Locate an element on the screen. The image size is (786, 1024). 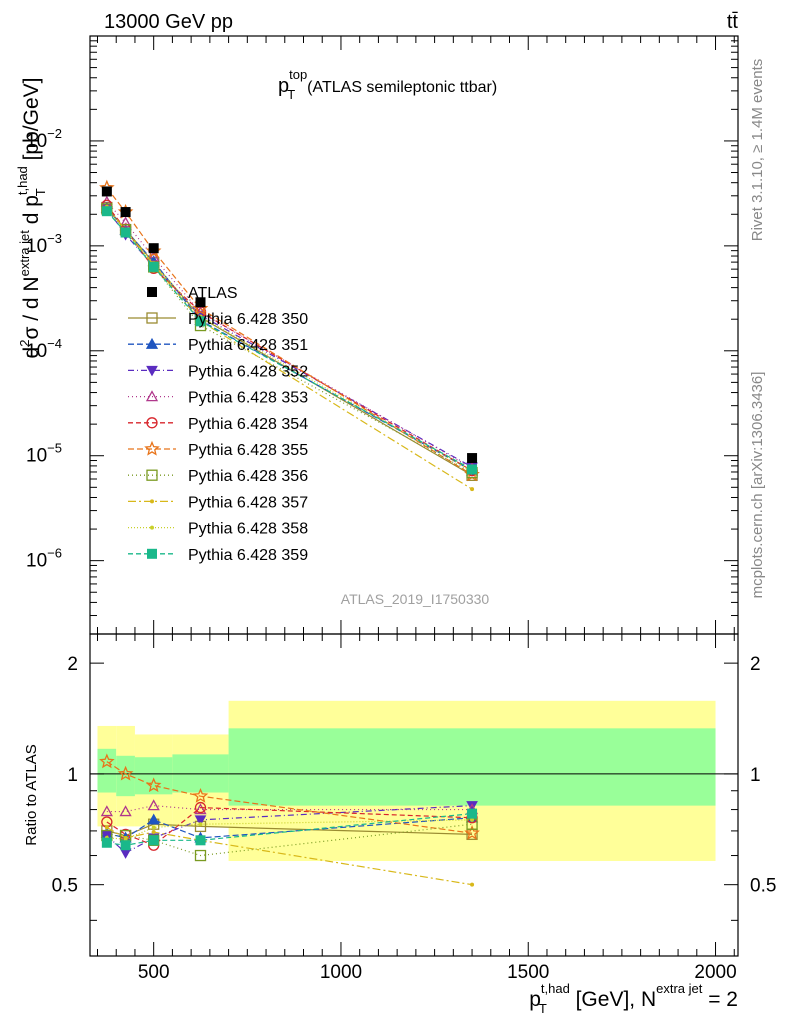
legend-item: Pythia 6.428 359 is located at coordinates (218, 555).